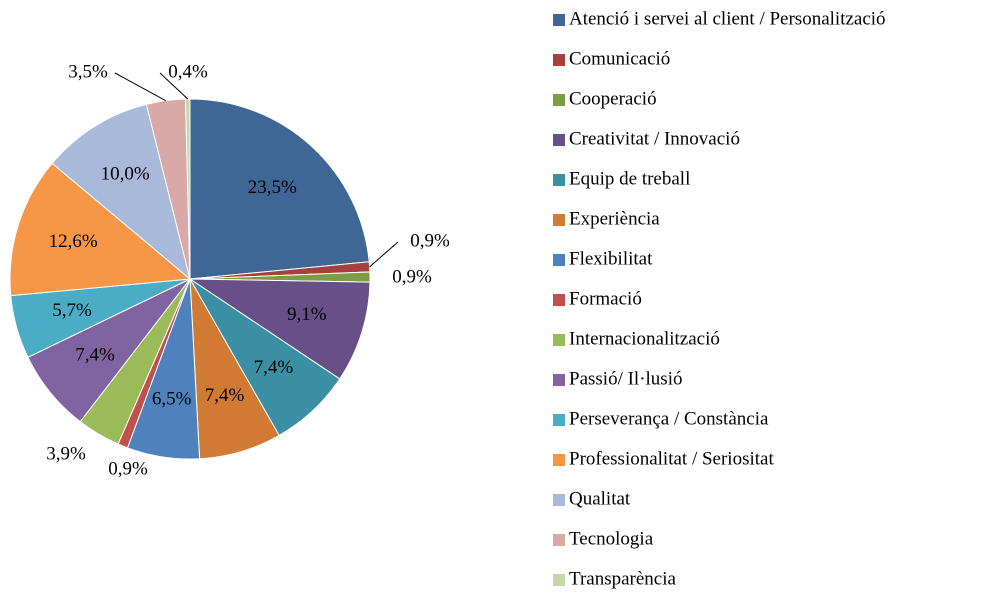 The height and width of the screenshot is (599, 1006). Describe the element at coordinates (611, 538) in the screenshot. I see `legend-label: Tecnologia` at that location.